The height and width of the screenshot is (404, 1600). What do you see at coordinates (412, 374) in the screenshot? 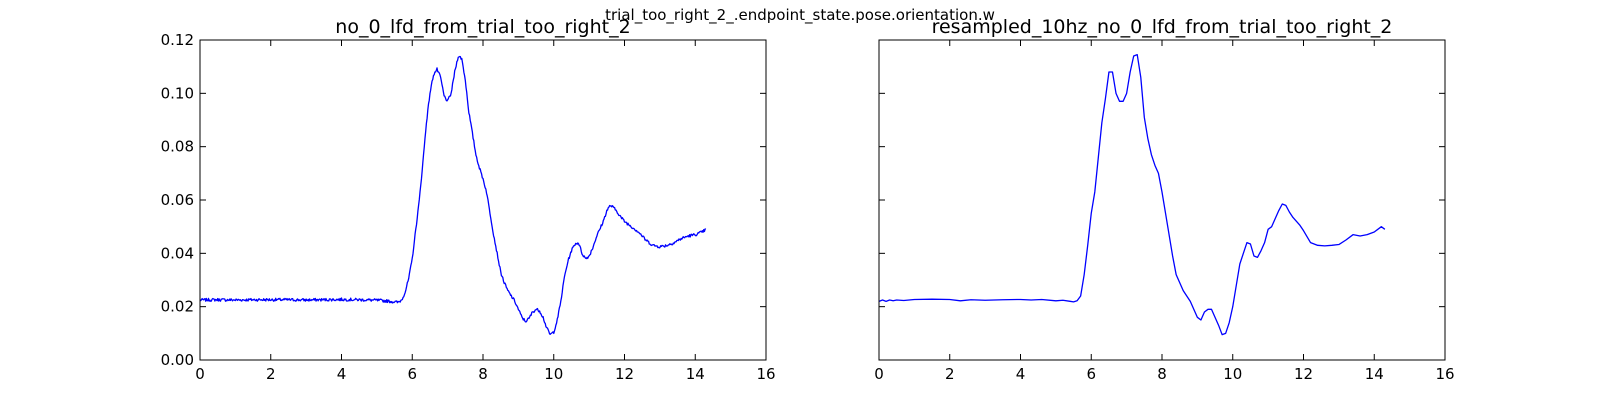
I see `left-xtick-label: 6` at bounding box center [412, 374].